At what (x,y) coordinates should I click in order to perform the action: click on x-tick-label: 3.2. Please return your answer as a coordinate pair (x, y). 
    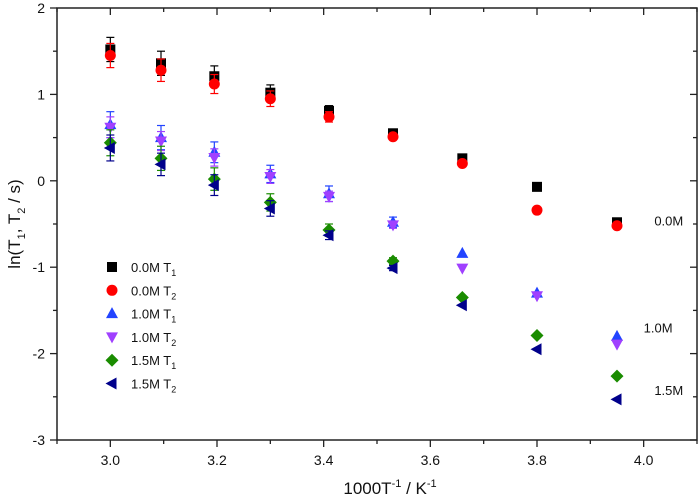
    Looking at the image, I should click on (217, 460).